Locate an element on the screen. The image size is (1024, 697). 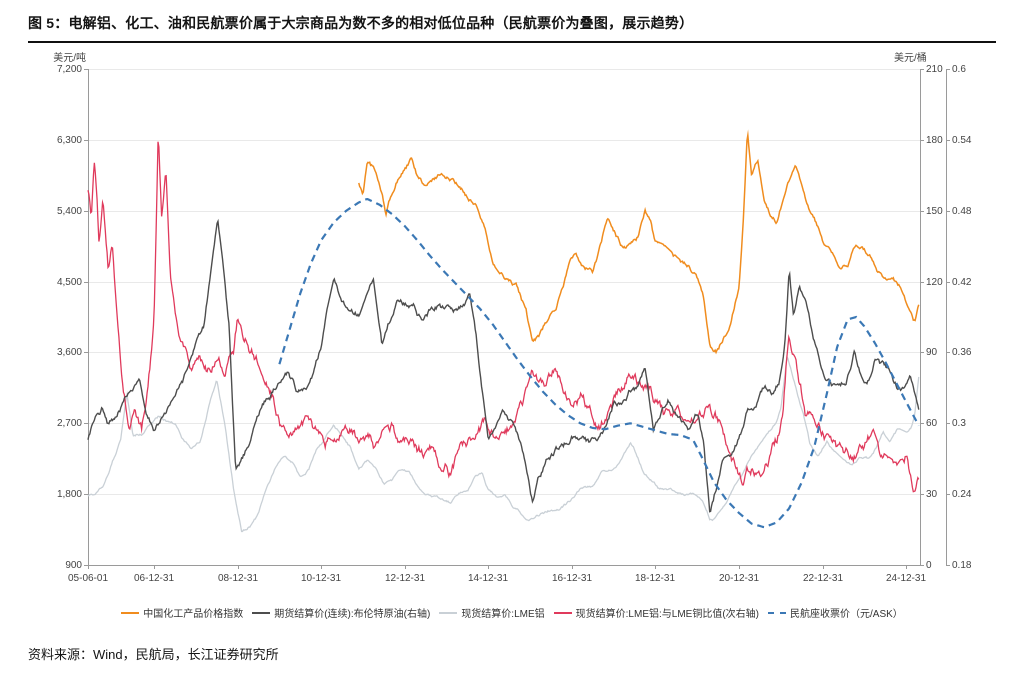
legend-item-5: 民航座收票价（元/ASK） is located at coordinates (835, 612).